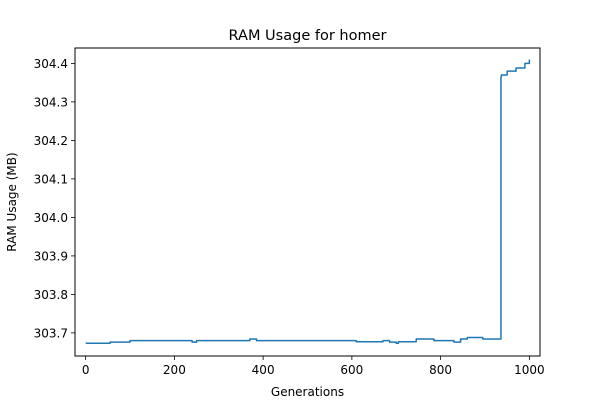 The width and height of the screenshot is (600, 400). Describe the element at coordinates (174, 370) in the screenshot. I see `x-tick-label: 200` at that location.